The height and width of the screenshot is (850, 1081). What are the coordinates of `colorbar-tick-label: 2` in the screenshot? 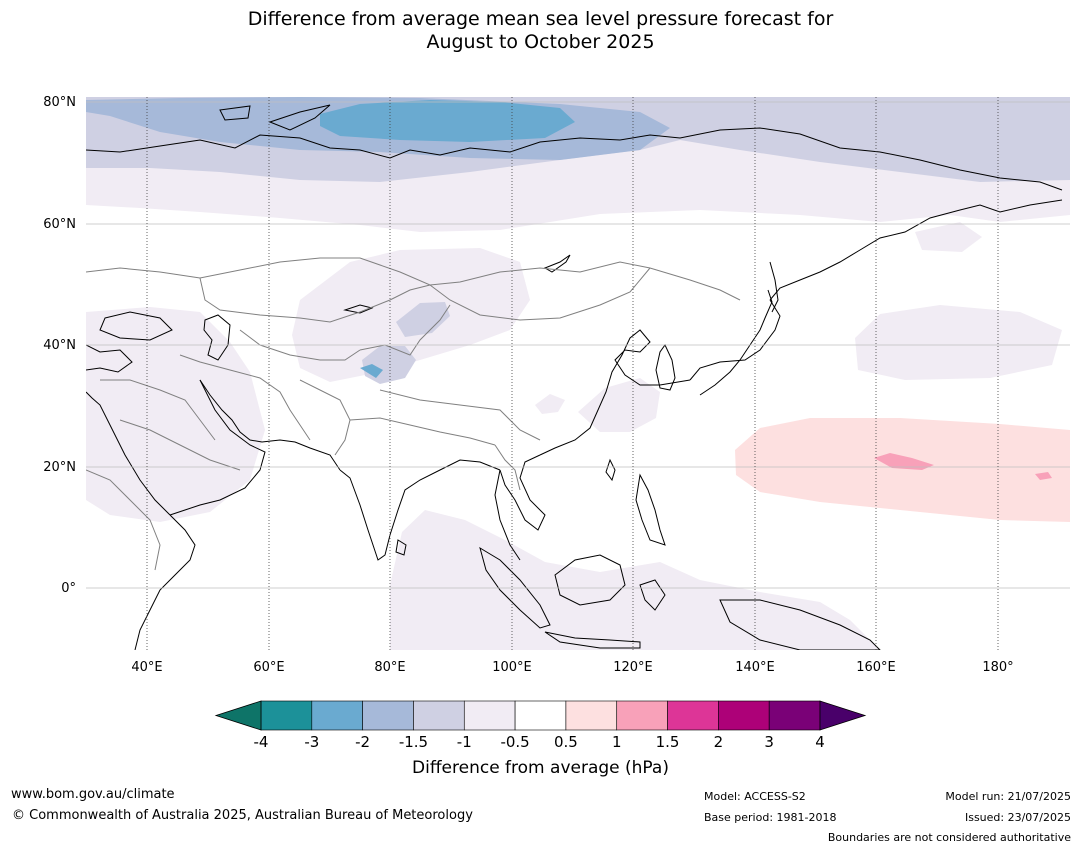 It's located at (718, 742).